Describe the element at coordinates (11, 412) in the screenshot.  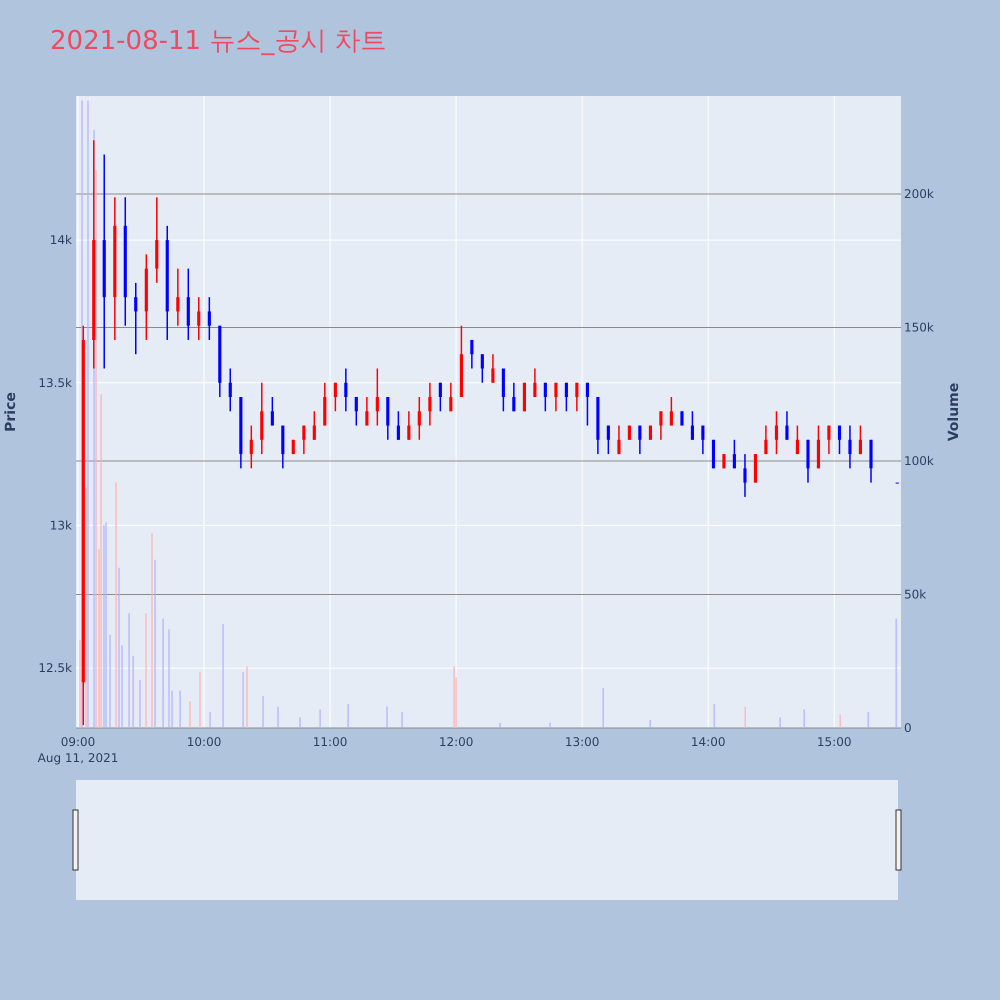
I see `y-axis-title: Price` at that location.